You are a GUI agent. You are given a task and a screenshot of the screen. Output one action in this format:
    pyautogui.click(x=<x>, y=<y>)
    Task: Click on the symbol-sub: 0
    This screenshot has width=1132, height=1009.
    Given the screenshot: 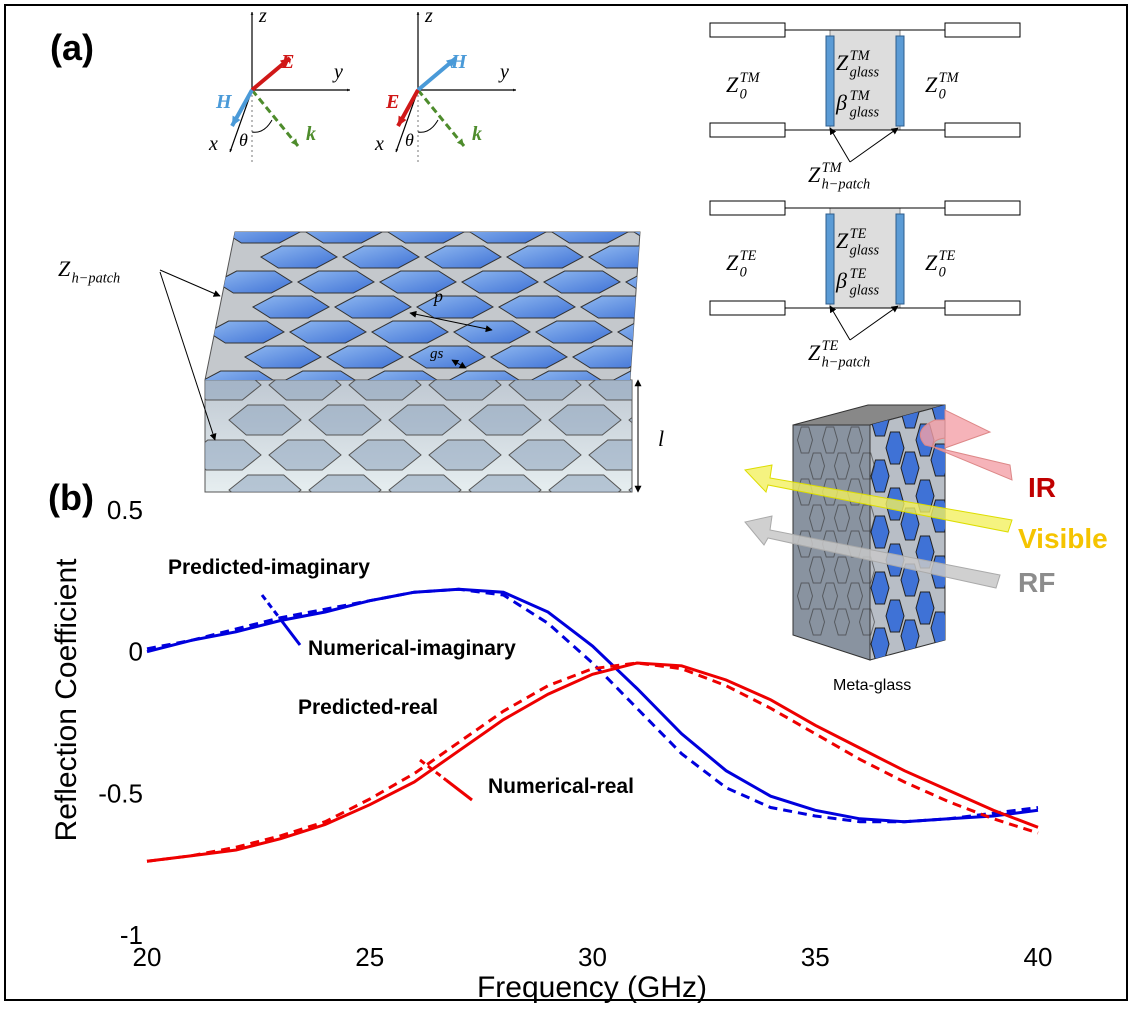 What is the action you would take?
    pyautogui.click(x=743, y=273)
    